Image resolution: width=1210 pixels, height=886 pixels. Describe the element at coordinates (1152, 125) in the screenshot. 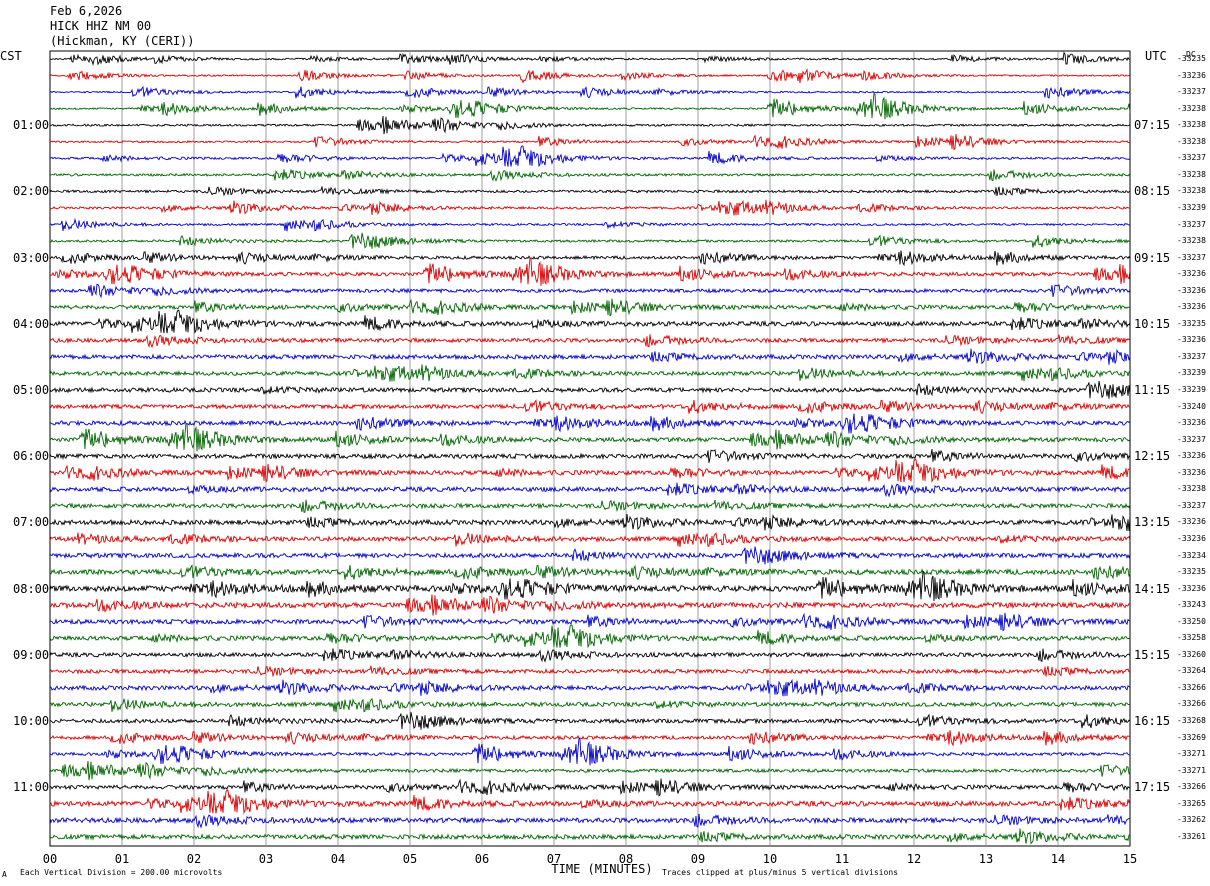

I see `utc-hour-label: 07:15` at that location.